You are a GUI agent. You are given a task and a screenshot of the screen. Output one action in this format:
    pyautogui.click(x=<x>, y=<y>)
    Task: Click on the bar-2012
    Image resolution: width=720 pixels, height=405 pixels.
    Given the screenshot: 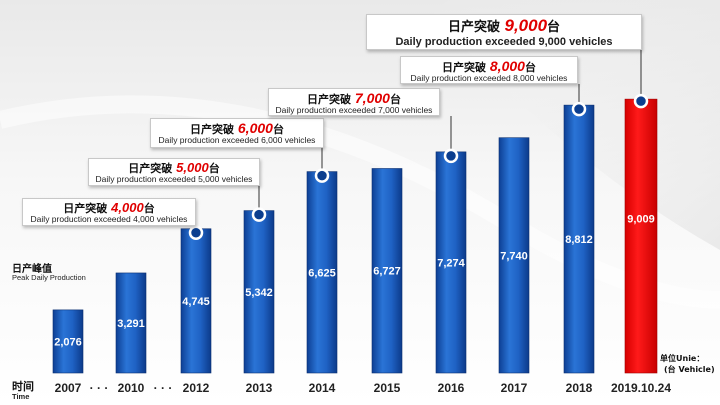 What is the action you would take?
    pyautogui.click(x=196, y=301)
    